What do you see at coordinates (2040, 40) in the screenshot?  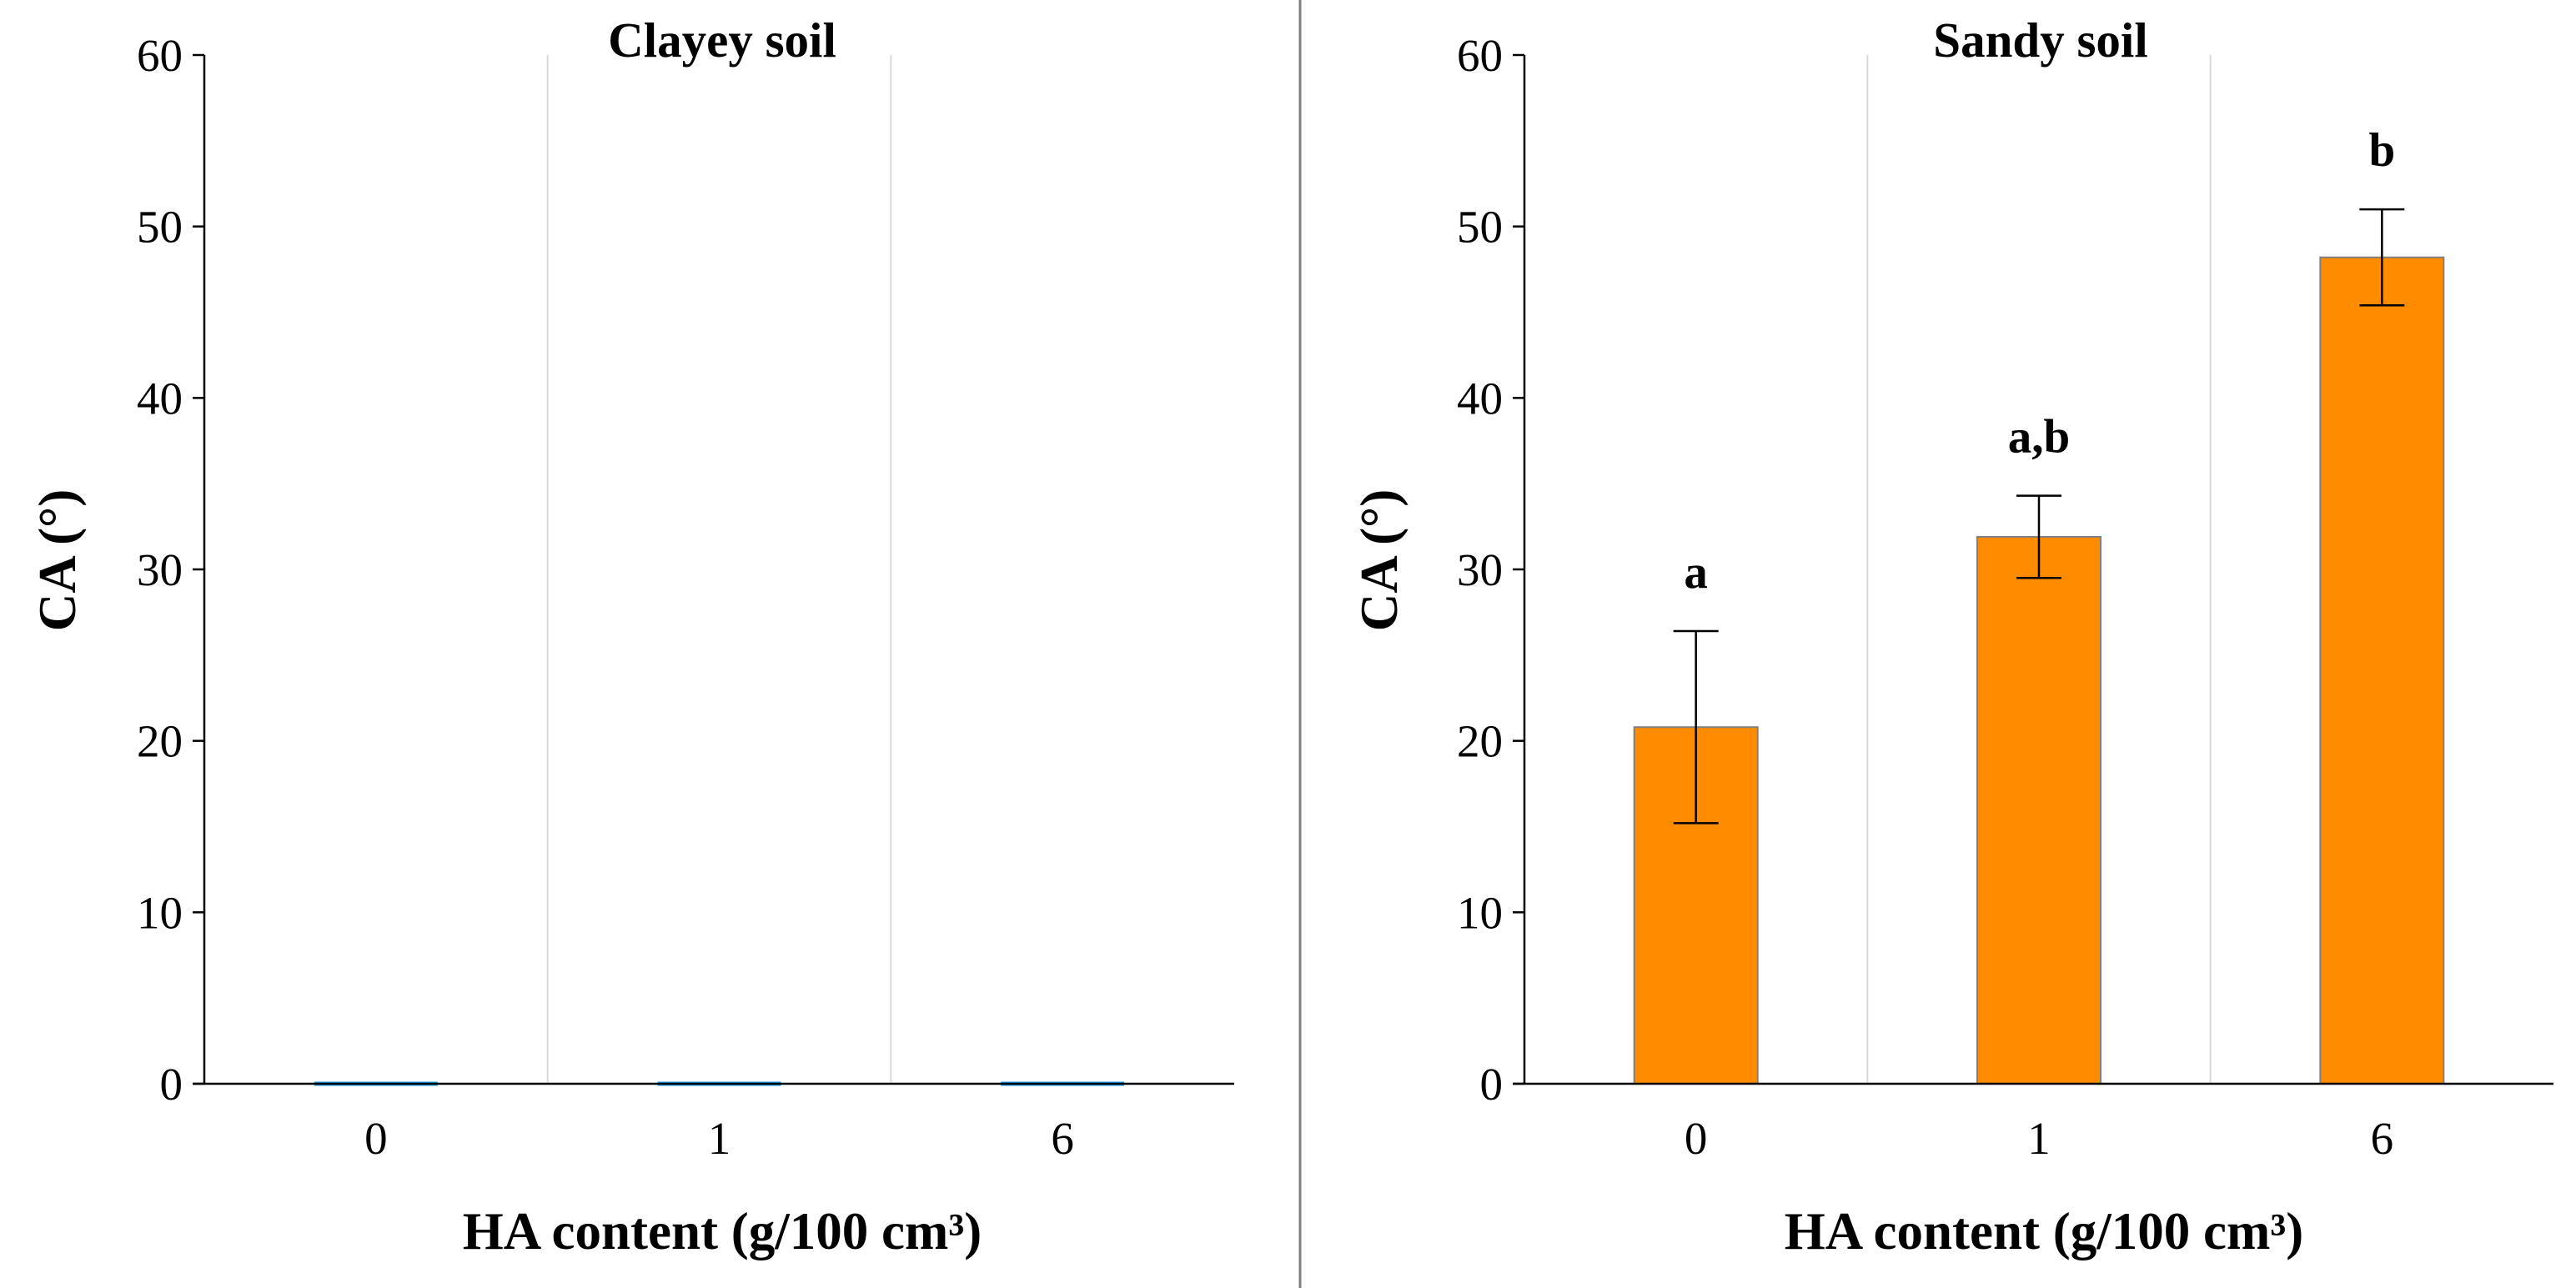 I see `chart-title: Sandy soil` at bounding box center [2040, 40].